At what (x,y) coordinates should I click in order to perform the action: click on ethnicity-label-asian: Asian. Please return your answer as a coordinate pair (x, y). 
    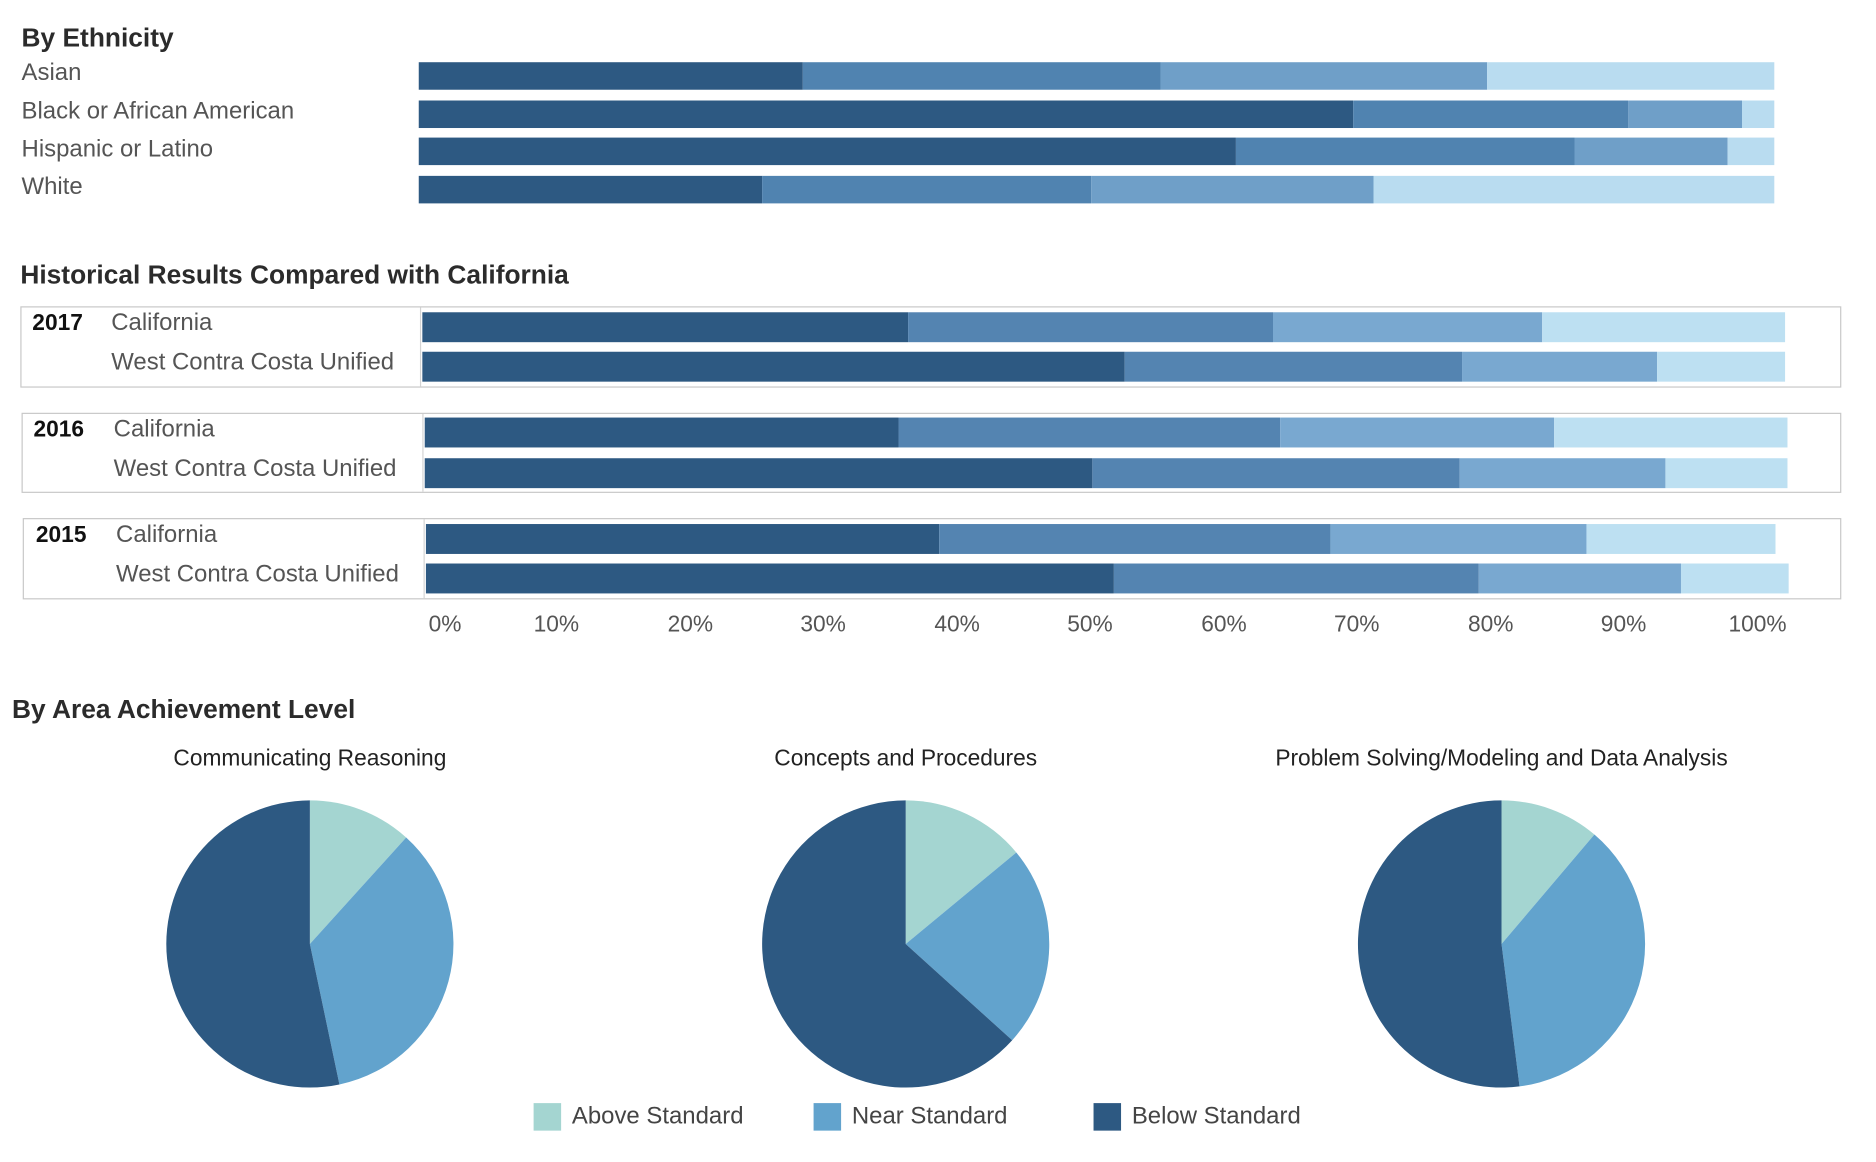
    Looking at the image, I should click on (51, 73).